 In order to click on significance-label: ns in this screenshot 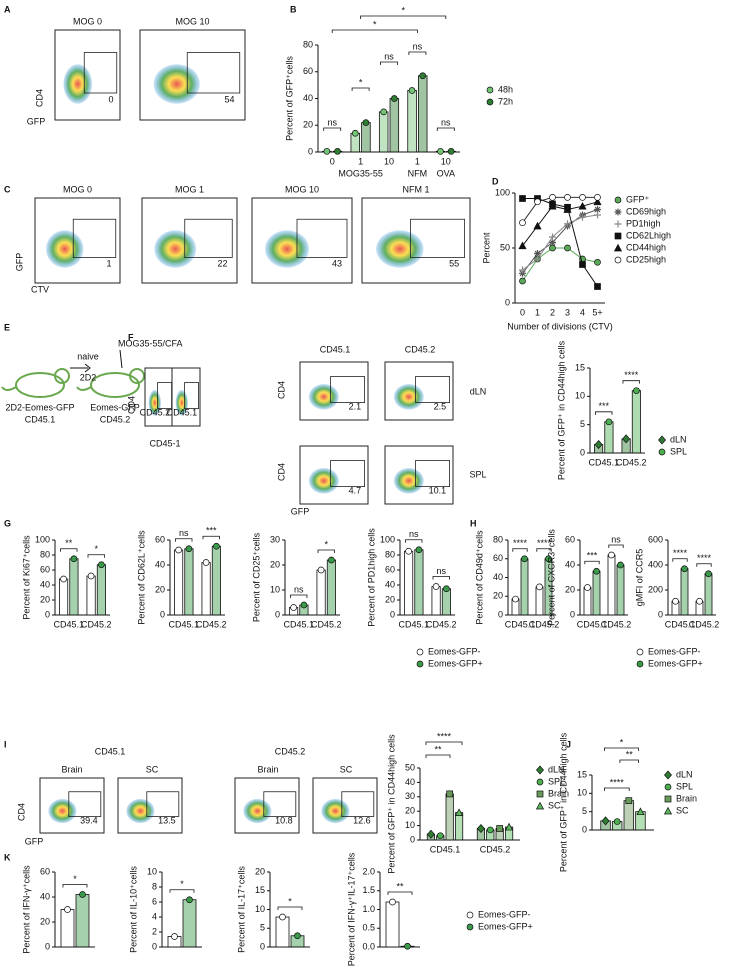, I will do `click(418, 46)`.